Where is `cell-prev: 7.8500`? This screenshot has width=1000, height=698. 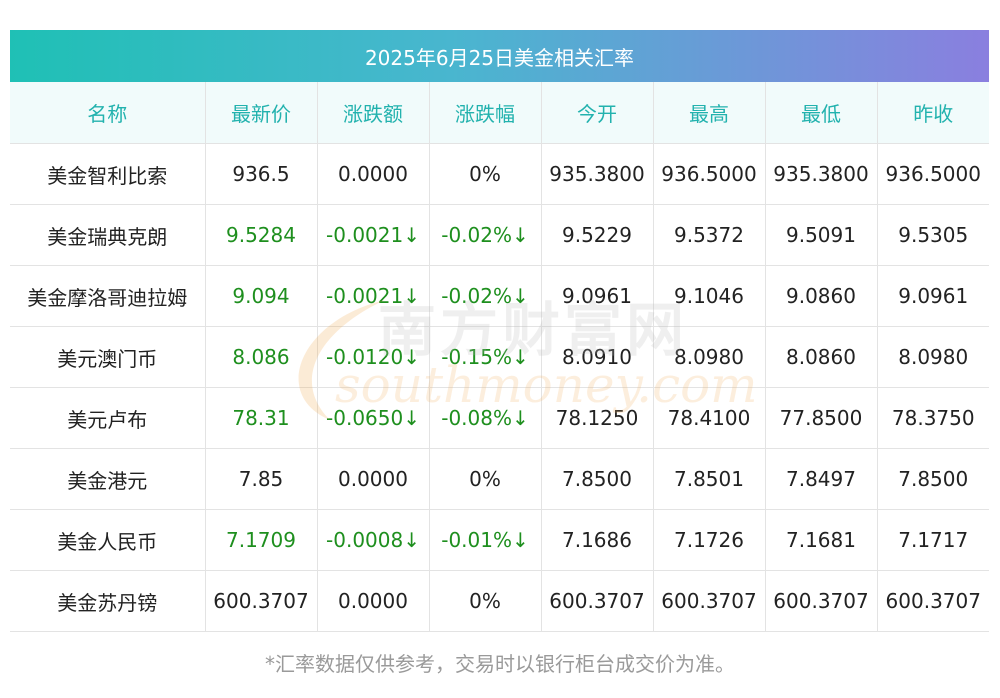
cell-prev: 7.8500 is located at coordinates (933, 479).